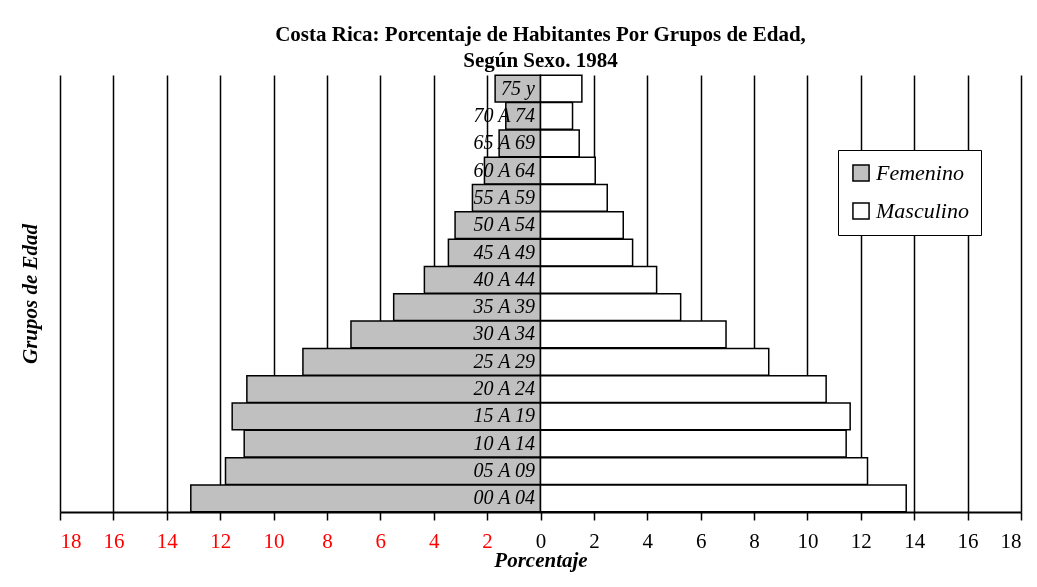 The width and height of the screenshot is (1037, 587). I want to click on y-tick-label: 75 y, so click(518, 88).